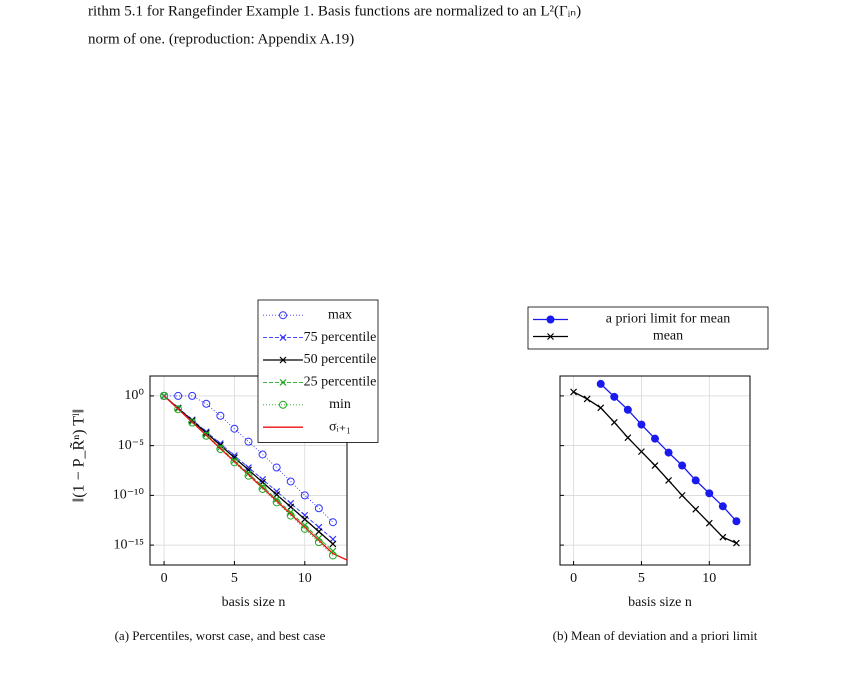  I want to click on legend-label: a priori limit for mean, so click(668, 319).